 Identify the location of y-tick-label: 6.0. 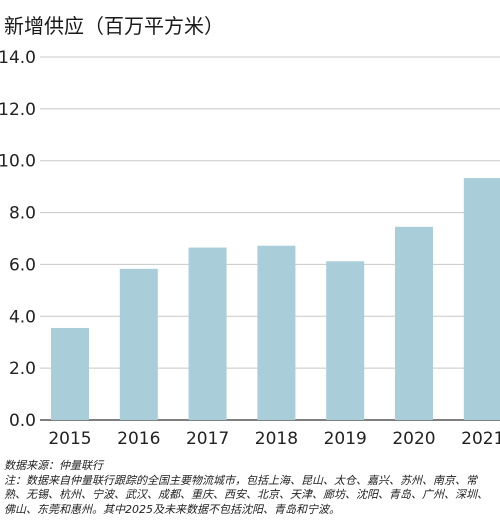
(22, 265).